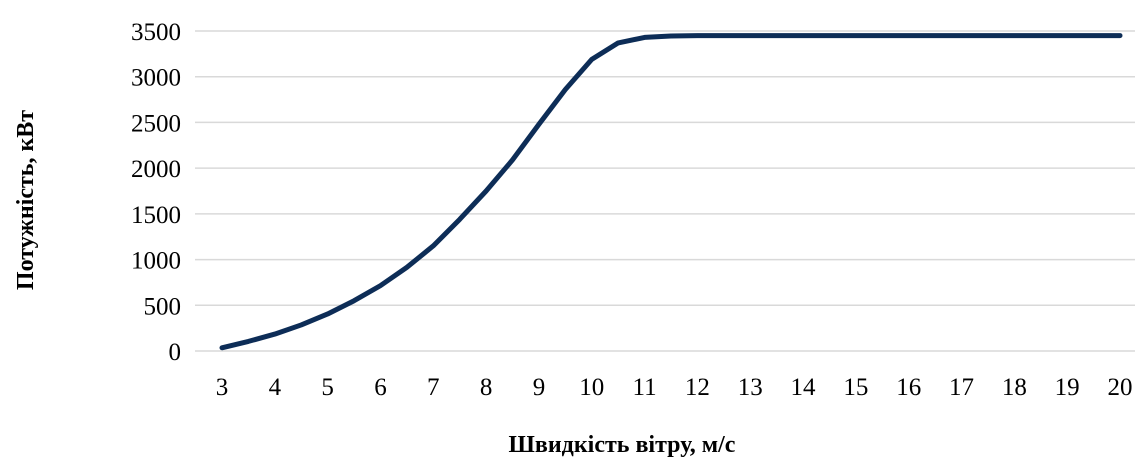 The image size is (1143, 466). What do you see at coordinates (26, 200) in the screenshot?
I see `y-axis-title: Потужність, кВт` at bounding box center [26, 200].